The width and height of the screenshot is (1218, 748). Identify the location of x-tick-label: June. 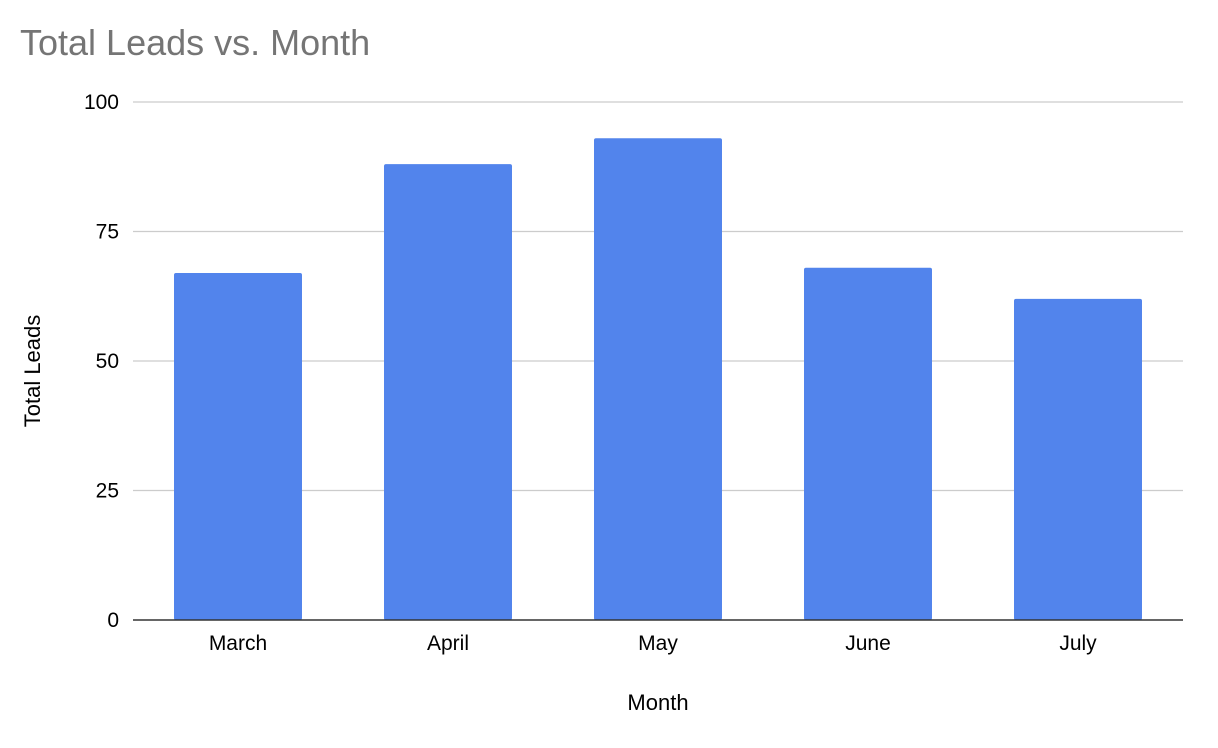
(868, 643).